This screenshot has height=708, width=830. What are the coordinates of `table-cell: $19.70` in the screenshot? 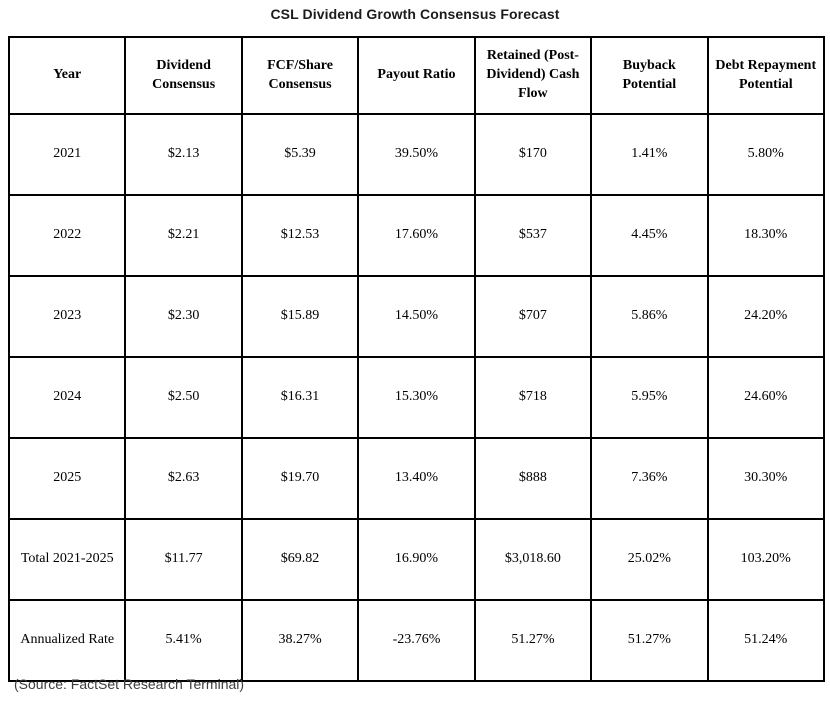 It's located at (300, 478).